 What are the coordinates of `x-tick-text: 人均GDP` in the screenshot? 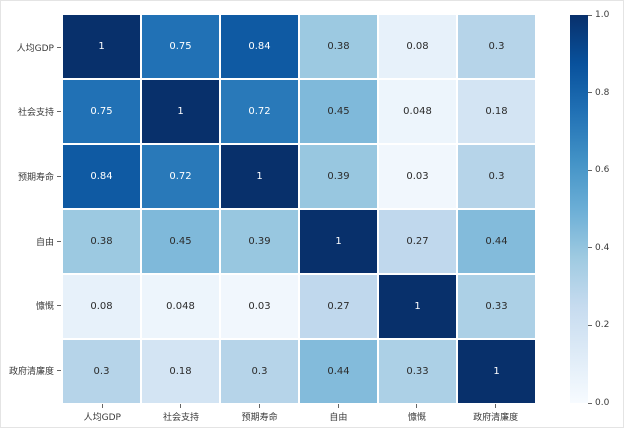 It's located at (102, 418).